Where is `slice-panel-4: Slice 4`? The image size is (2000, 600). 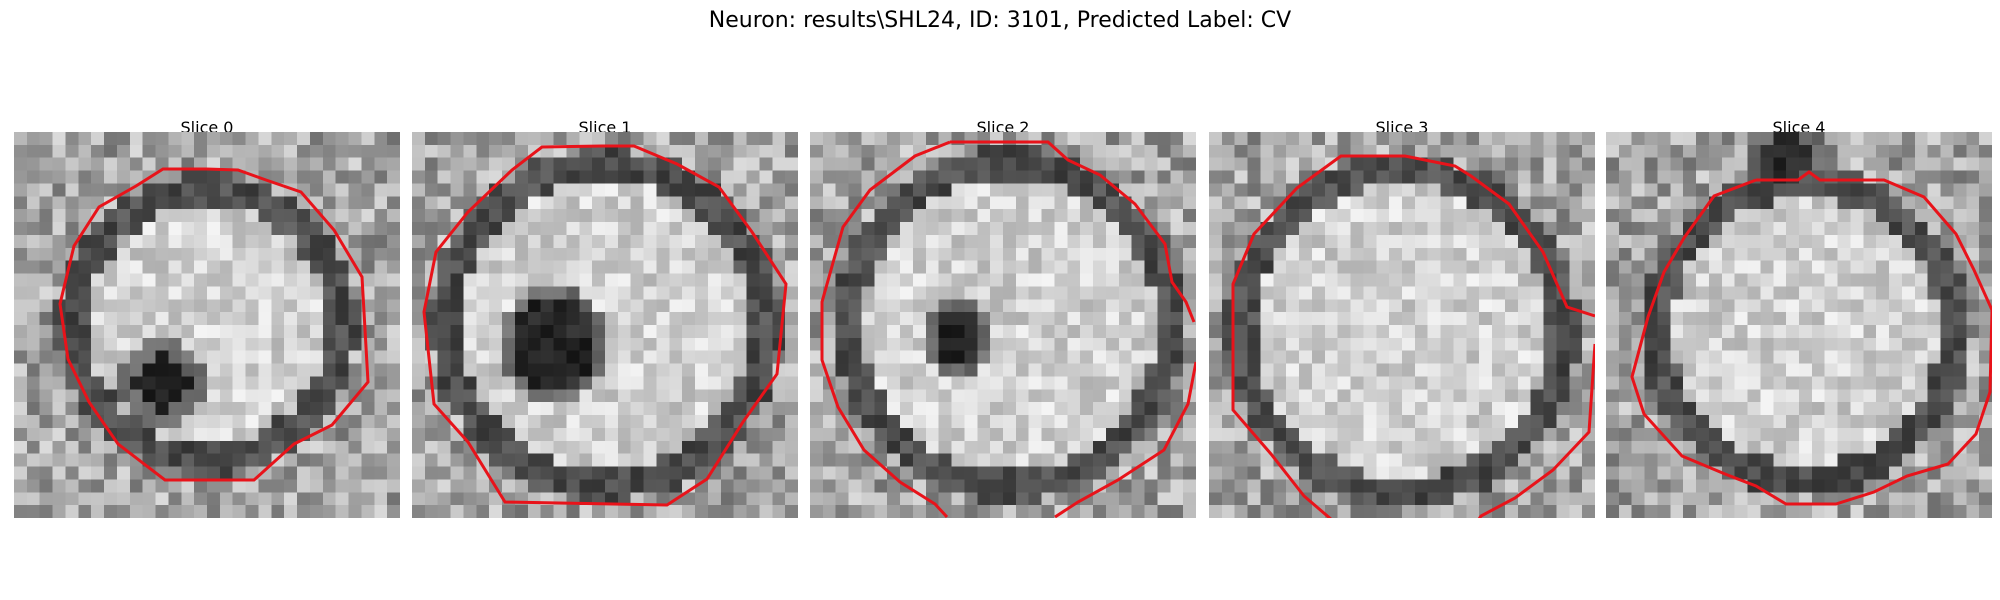 slice-panel-4: Slice 4 is located at coordinates (1799, 318).